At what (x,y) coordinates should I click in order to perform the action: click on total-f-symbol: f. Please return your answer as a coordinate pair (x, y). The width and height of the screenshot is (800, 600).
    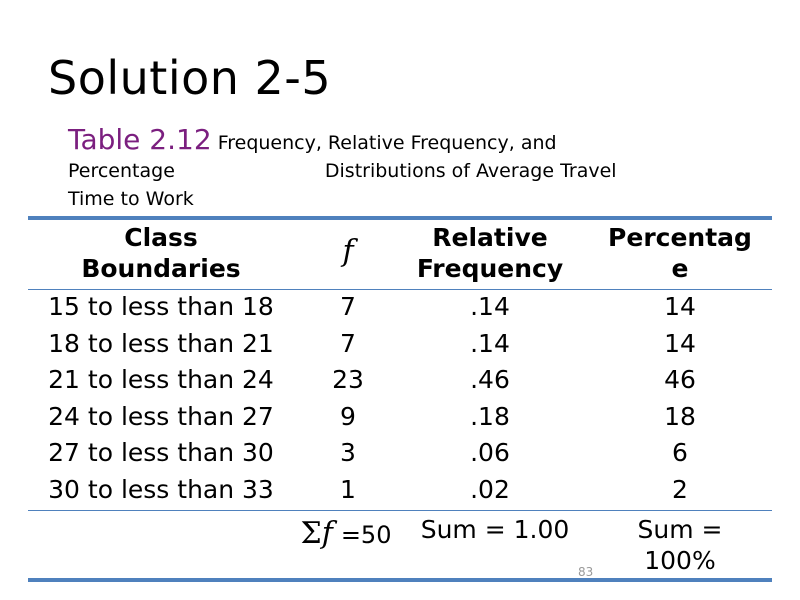
    Looking at the image, I should click on (327, 533).